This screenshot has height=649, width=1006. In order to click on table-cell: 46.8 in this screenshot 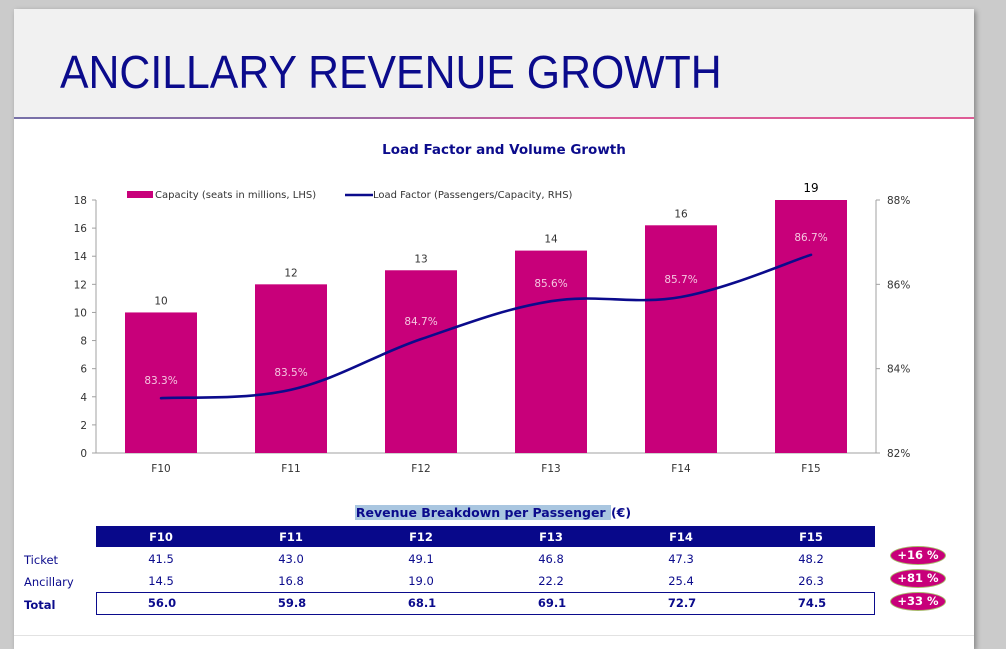, I will do `click(551, 559)`.